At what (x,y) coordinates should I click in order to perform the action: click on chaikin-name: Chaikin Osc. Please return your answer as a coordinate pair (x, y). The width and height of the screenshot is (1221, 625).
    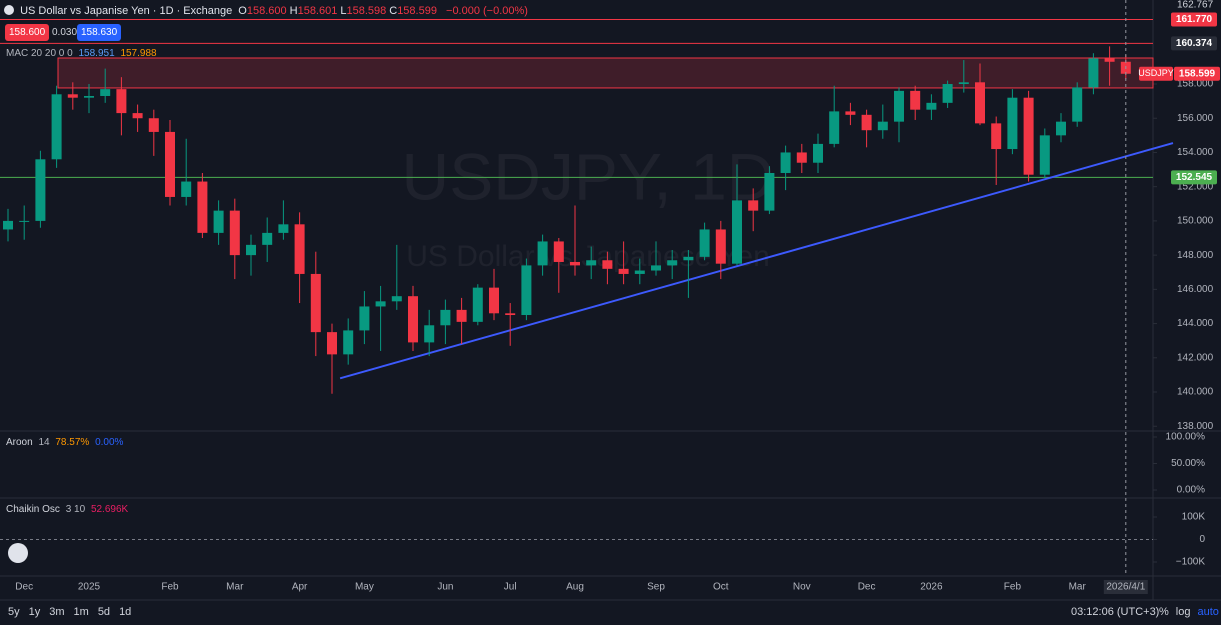
    Looking at the image, I should click on (33, 509).